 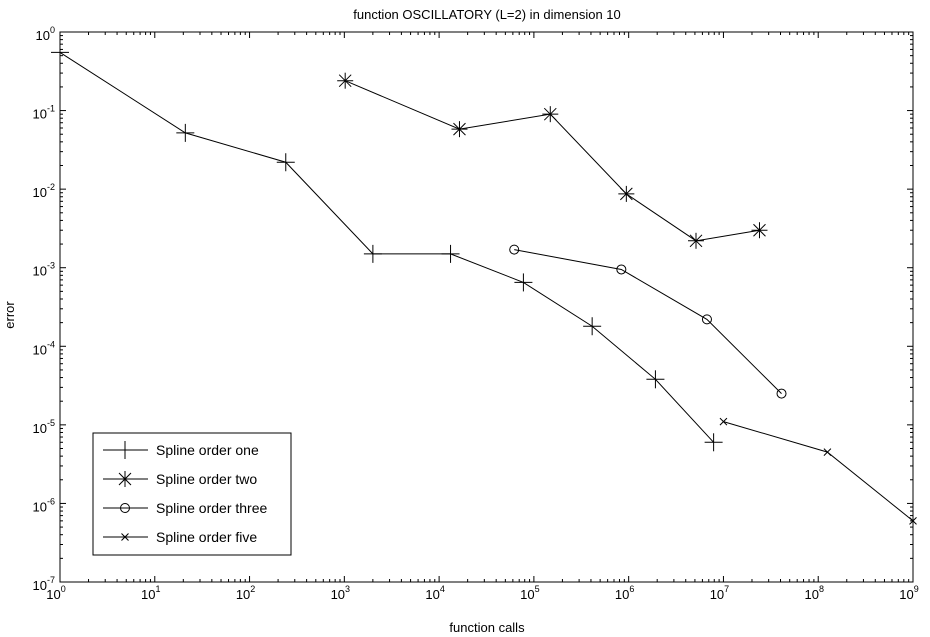 I want to click on legend-label: Spline order three, so click(x=212, y=508).